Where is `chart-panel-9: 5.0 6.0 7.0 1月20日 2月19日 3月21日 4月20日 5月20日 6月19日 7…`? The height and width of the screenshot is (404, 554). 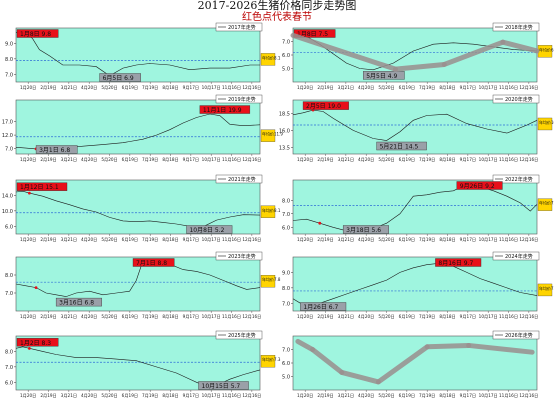
chart-panel-9: 5.0 6.0 7.0 1月20日 2月19日 3月21日 4月20日 5月20日 6月19日 7… is located at coordinates (411, 364).